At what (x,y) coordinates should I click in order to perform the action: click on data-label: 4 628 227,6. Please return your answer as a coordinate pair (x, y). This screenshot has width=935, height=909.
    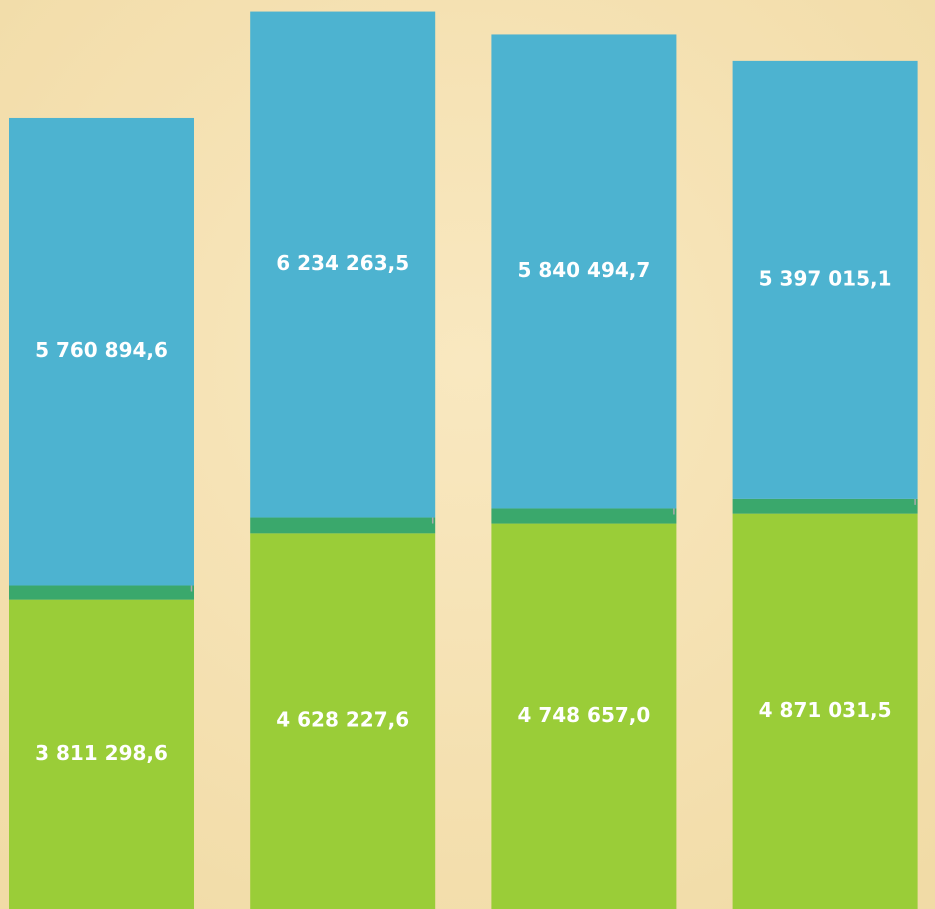
    Looking at the image, I should click on (342, 720).